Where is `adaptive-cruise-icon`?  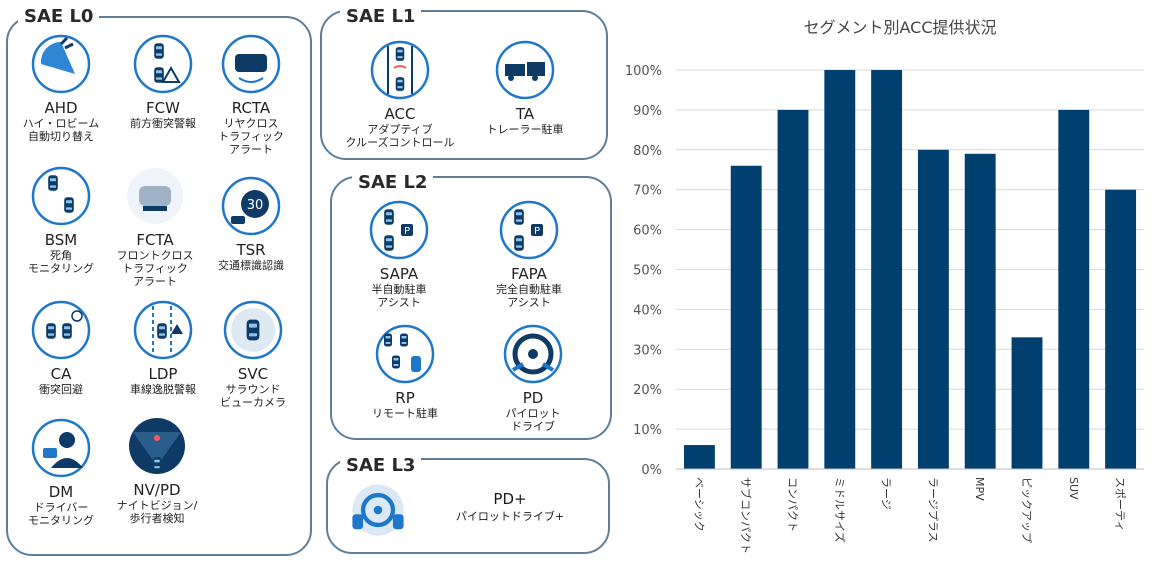
adaptive-cruise-icon is located at coordinates (400, 70).